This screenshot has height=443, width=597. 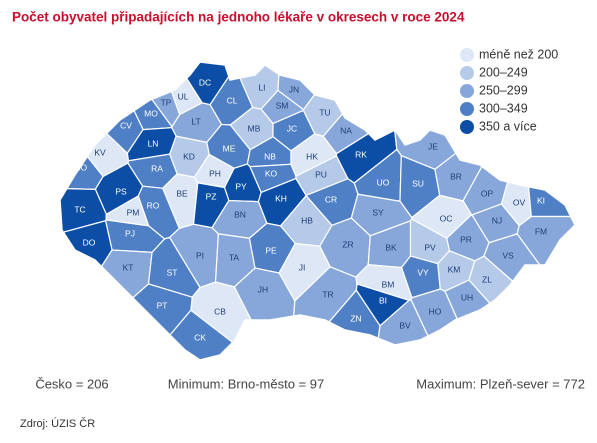 I want to click on district-code: PT, so click(x=162, y=305).